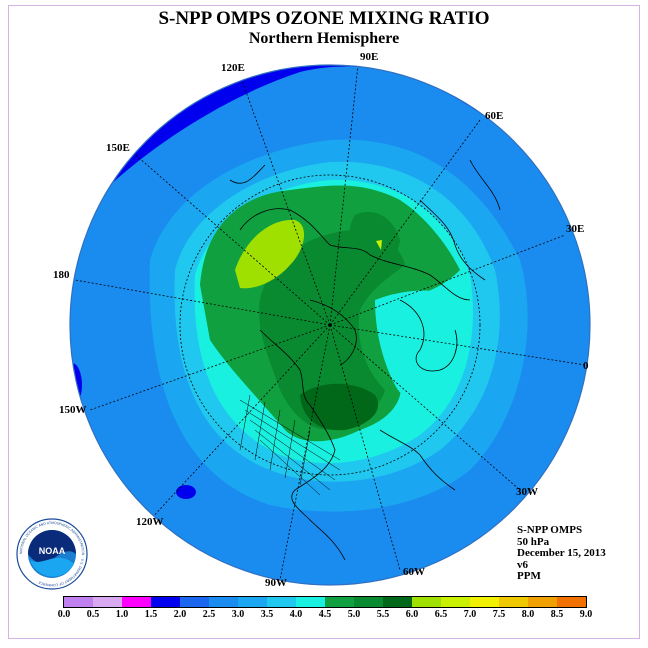 This screenshot has height=648, width=648. Describe the element at coordinates (325, 614) in the screenshot. I see `colorbar-tick-label: 4.5` at that location.